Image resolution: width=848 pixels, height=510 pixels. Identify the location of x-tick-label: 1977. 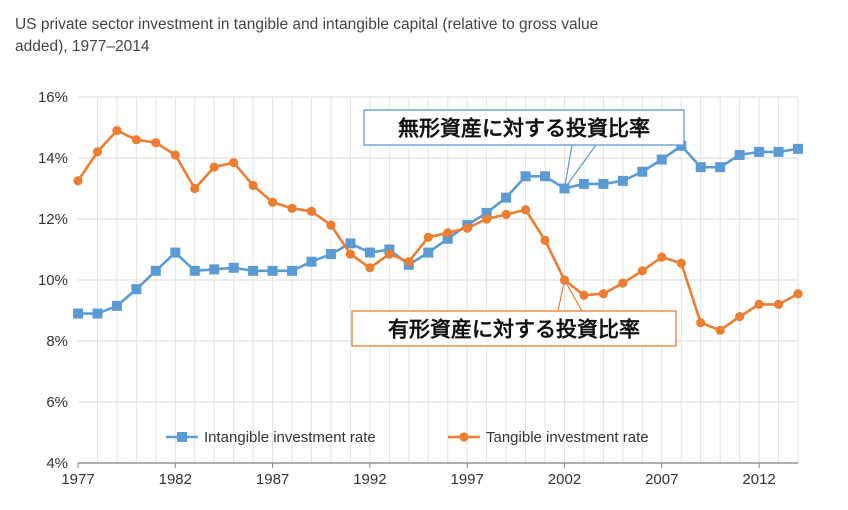
(77, 479).